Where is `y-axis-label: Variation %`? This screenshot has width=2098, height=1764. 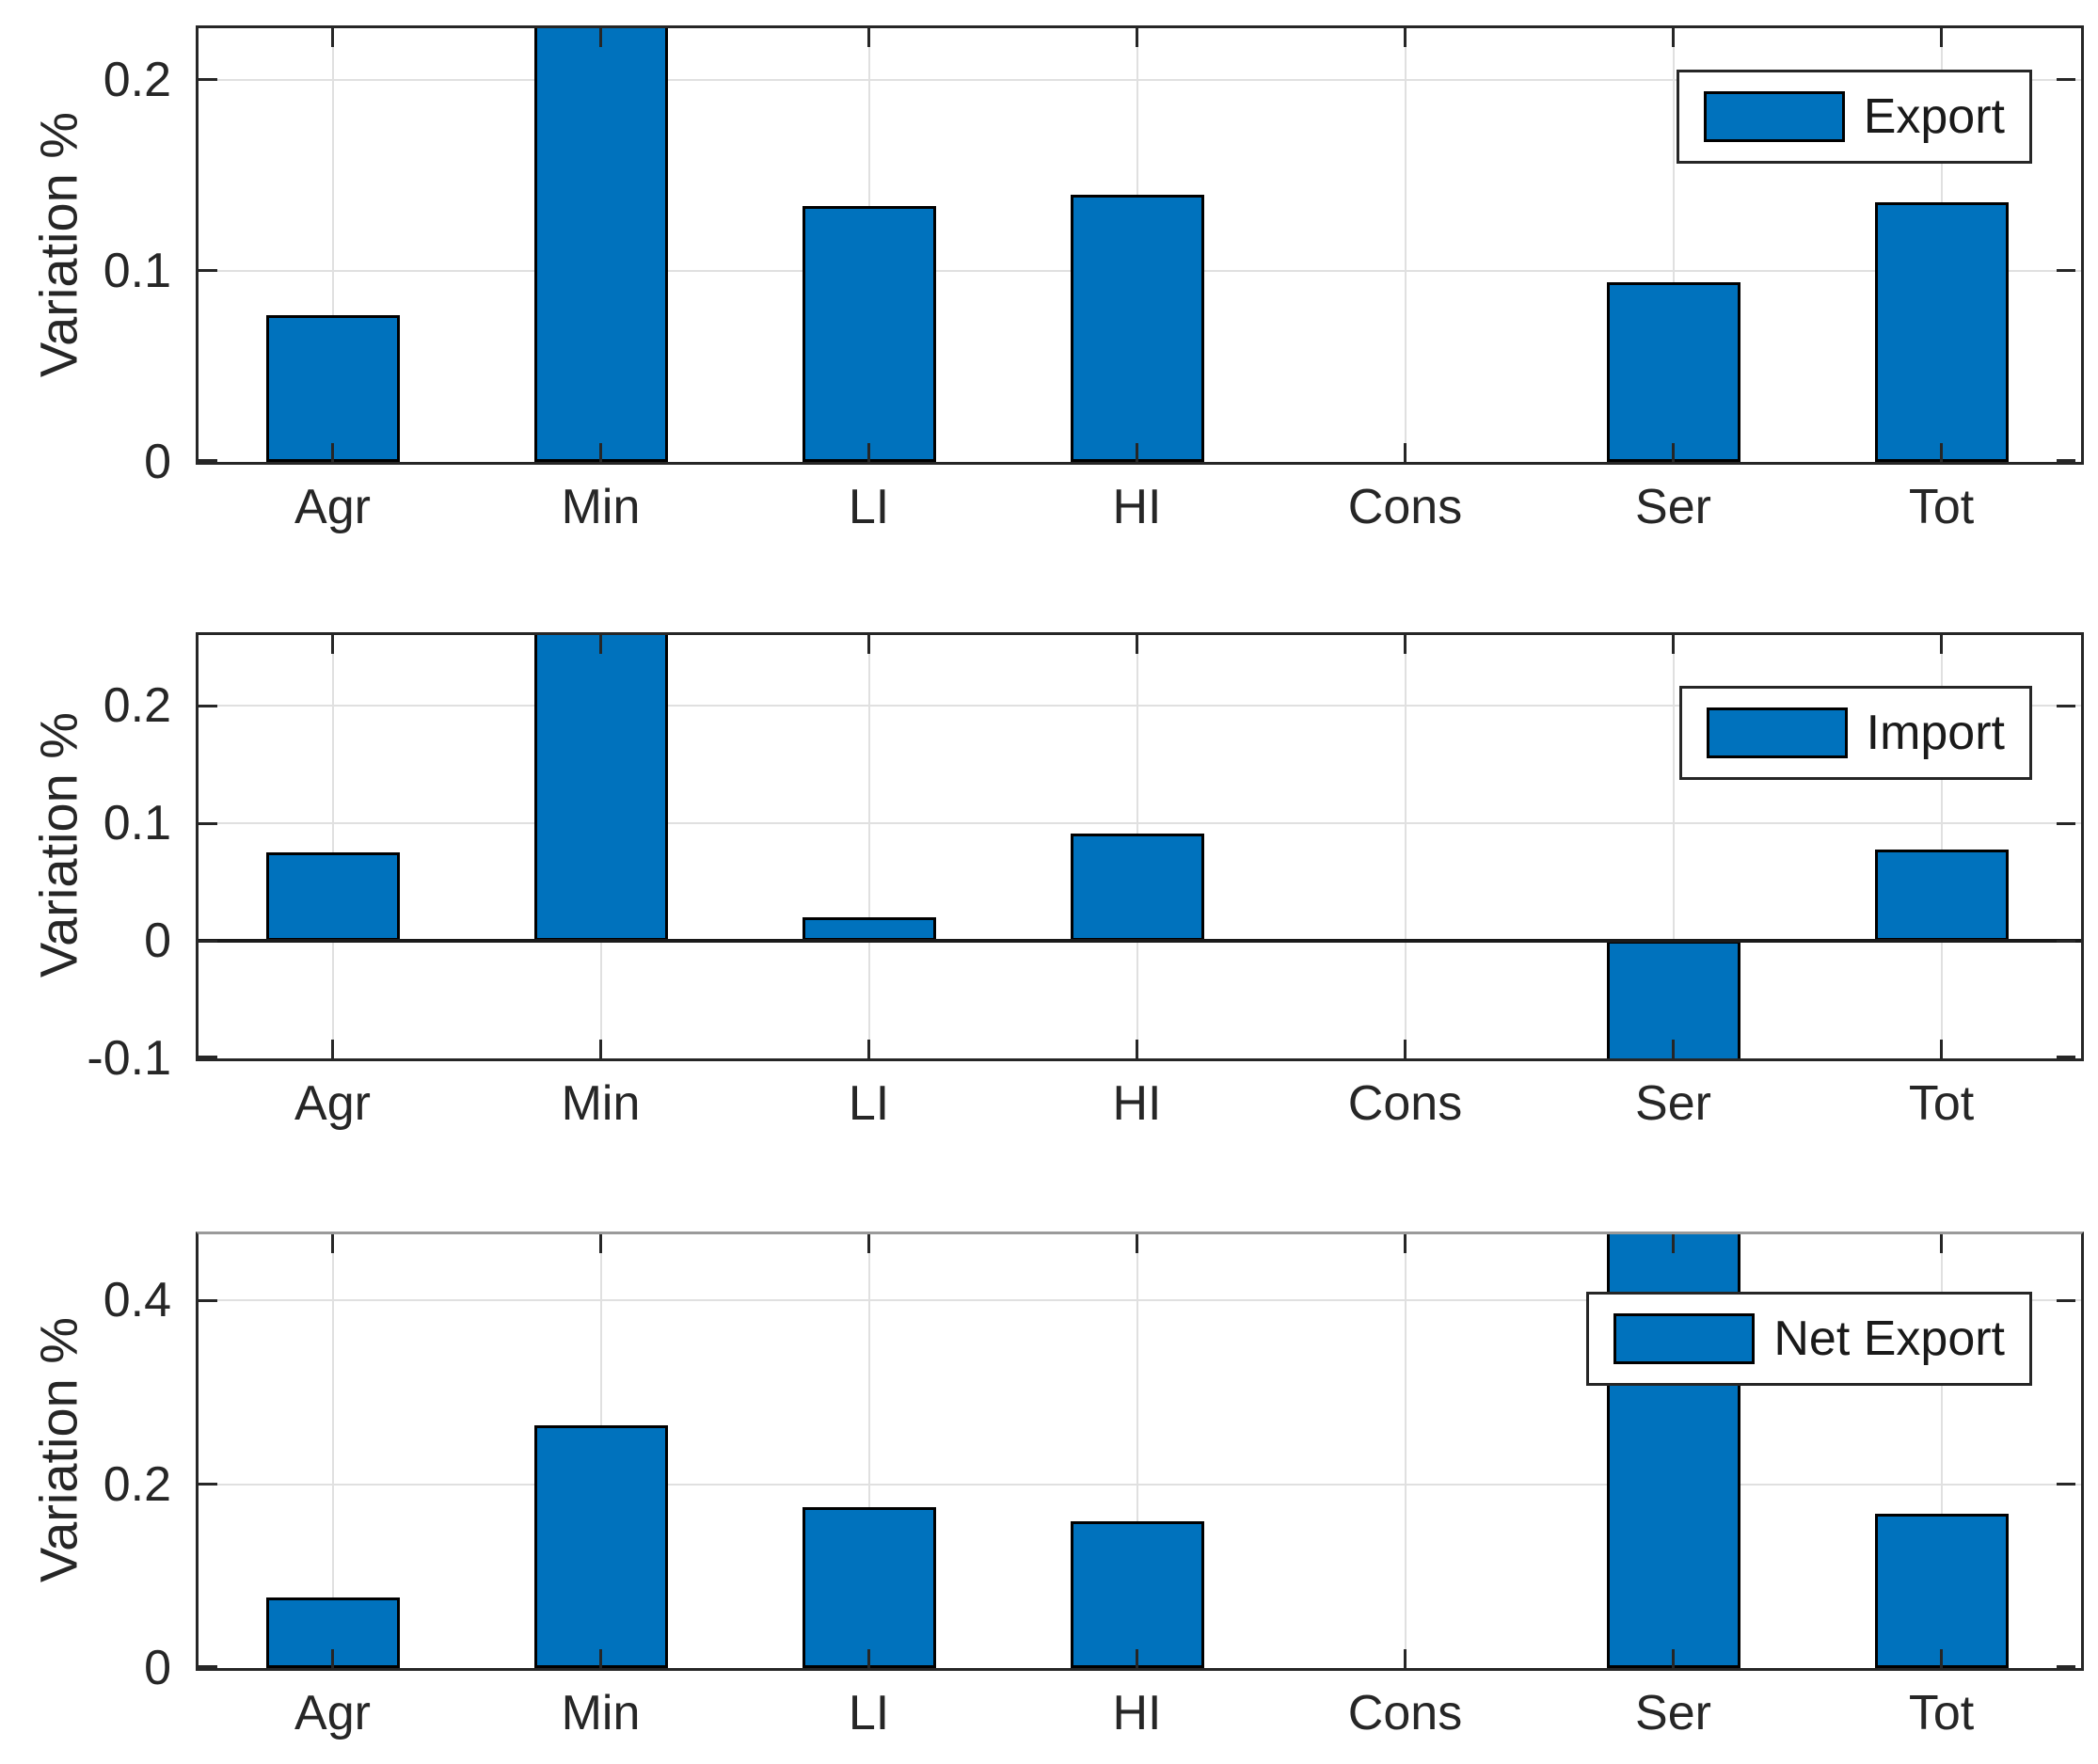
y-axis-label: Variation % is located at coordinates (58, 1449).